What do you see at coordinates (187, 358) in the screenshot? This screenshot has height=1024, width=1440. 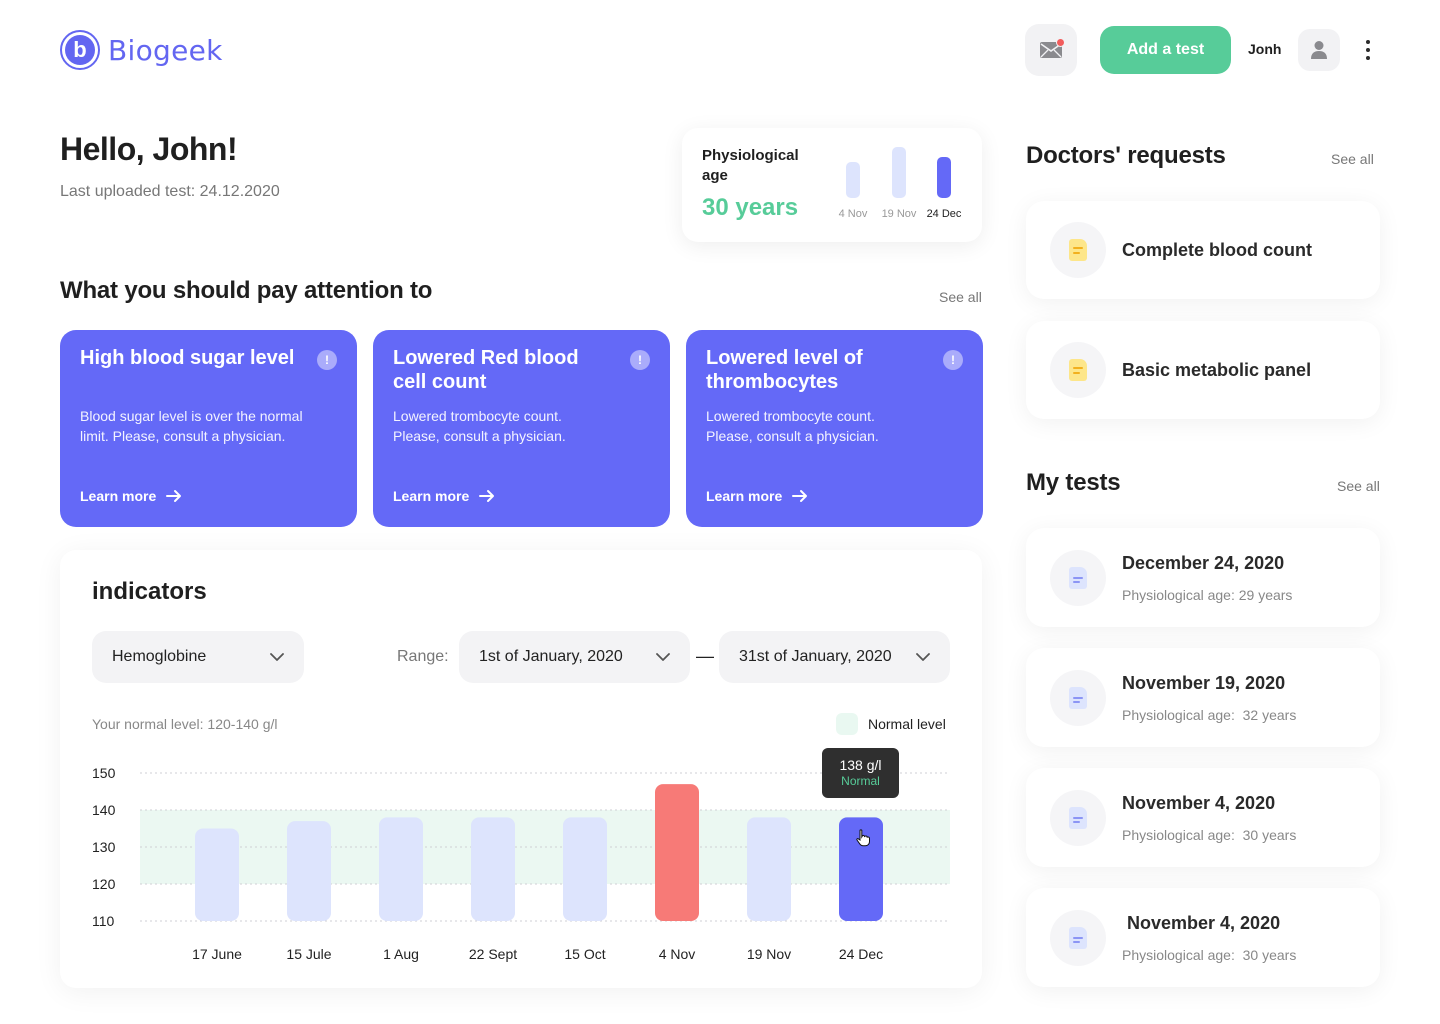 I see `alert-title: High blood sugar level` at bounding box center [187, 358].